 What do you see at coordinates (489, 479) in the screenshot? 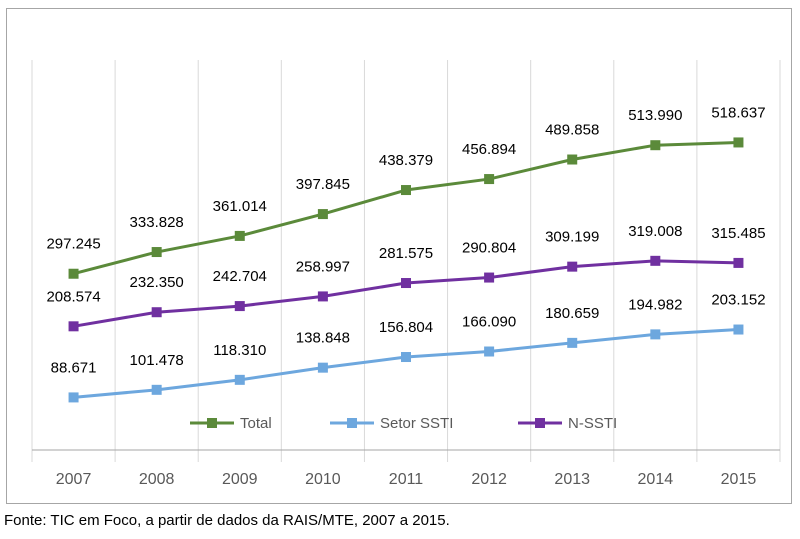
I see `x-tick-label: 2012` at bounding box center [489, 479].